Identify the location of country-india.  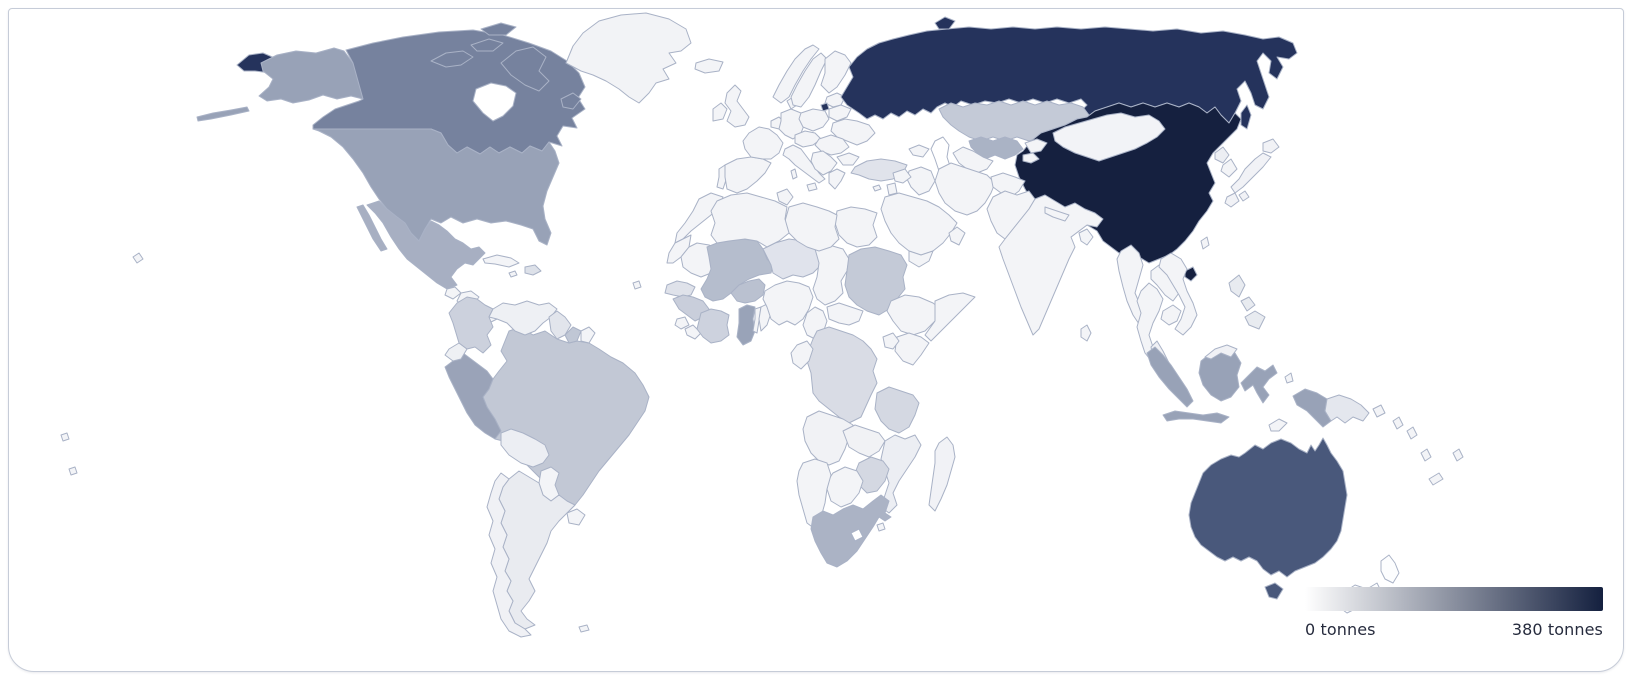
(1051, 265).